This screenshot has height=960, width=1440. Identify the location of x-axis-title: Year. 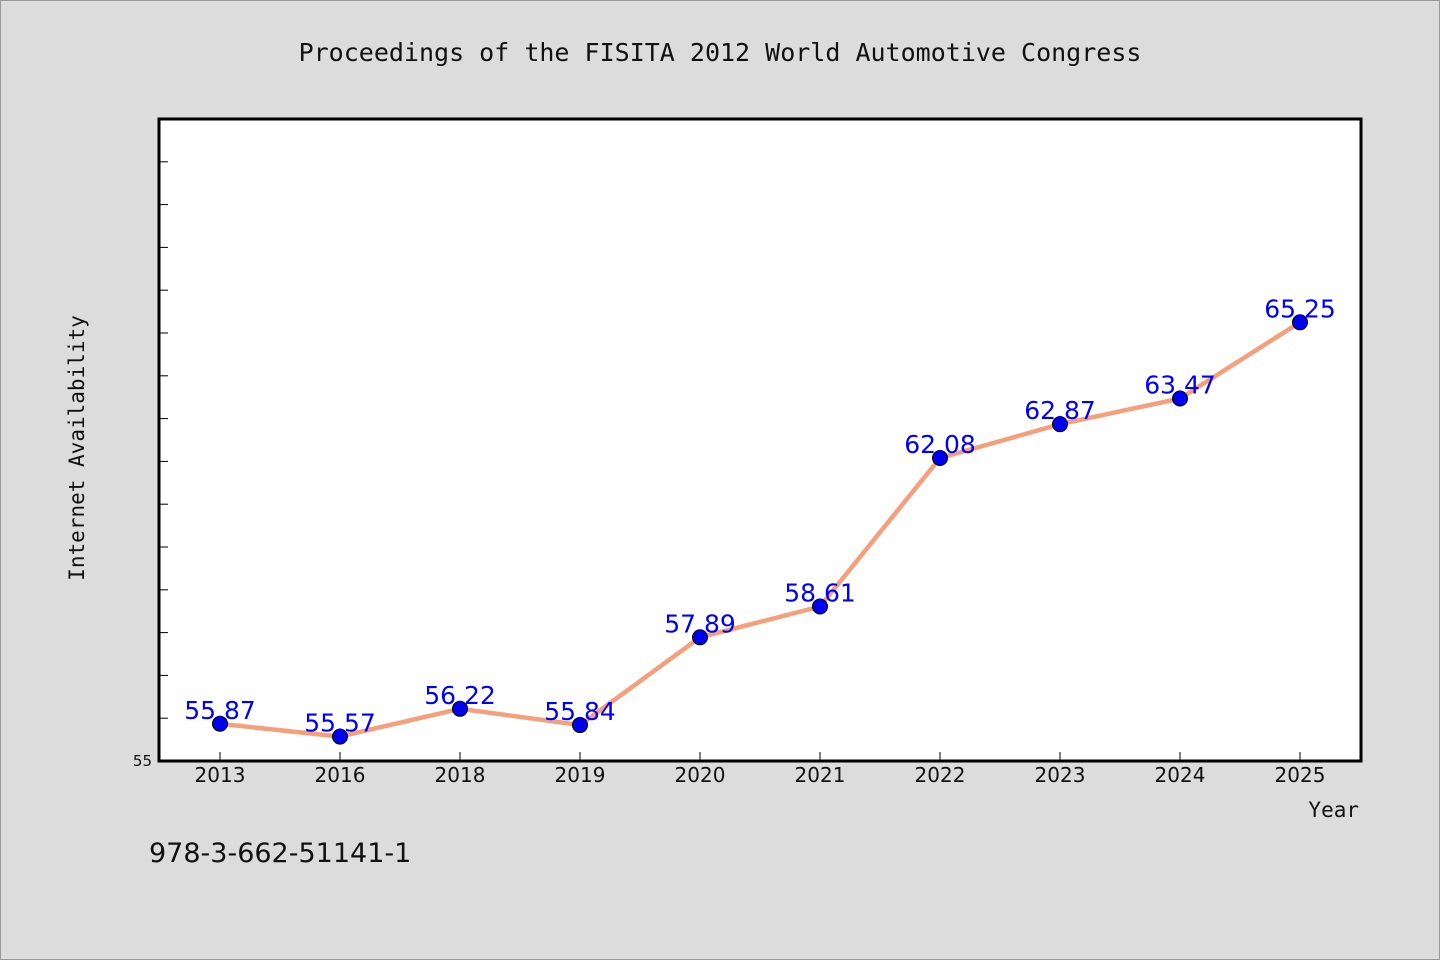
(1333, 810).